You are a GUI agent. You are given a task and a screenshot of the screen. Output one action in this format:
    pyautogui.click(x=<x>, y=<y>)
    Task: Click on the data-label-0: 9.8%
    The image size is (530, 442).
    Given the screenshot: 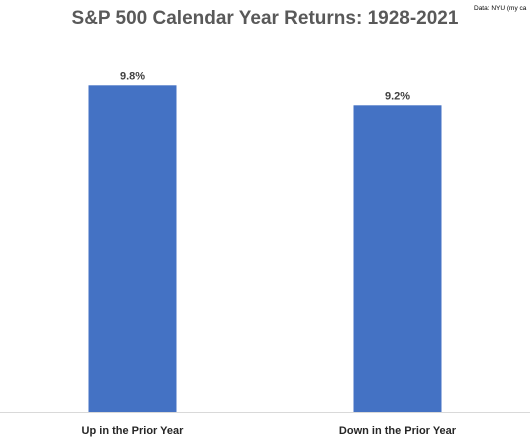 What is the action you would take?
    pyautogui.click(x=132, y=76)
    